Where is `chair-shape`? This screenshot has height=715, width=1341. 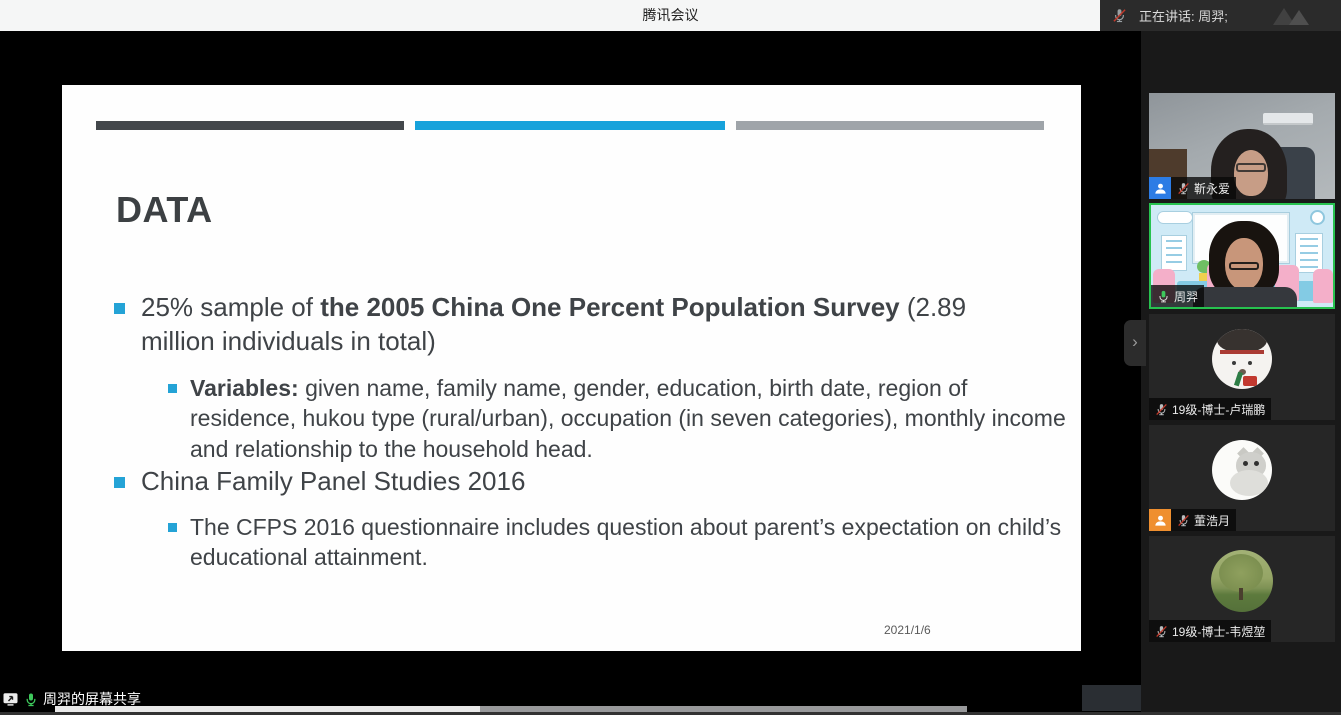 chair-shape is located at coordinates (1323, 286).